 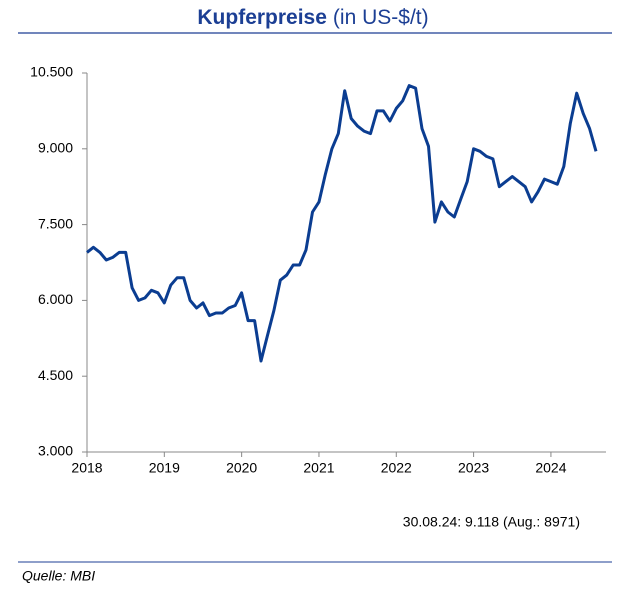 I want to click on y-tick-label: 3.000, so click(x=55, y=451).